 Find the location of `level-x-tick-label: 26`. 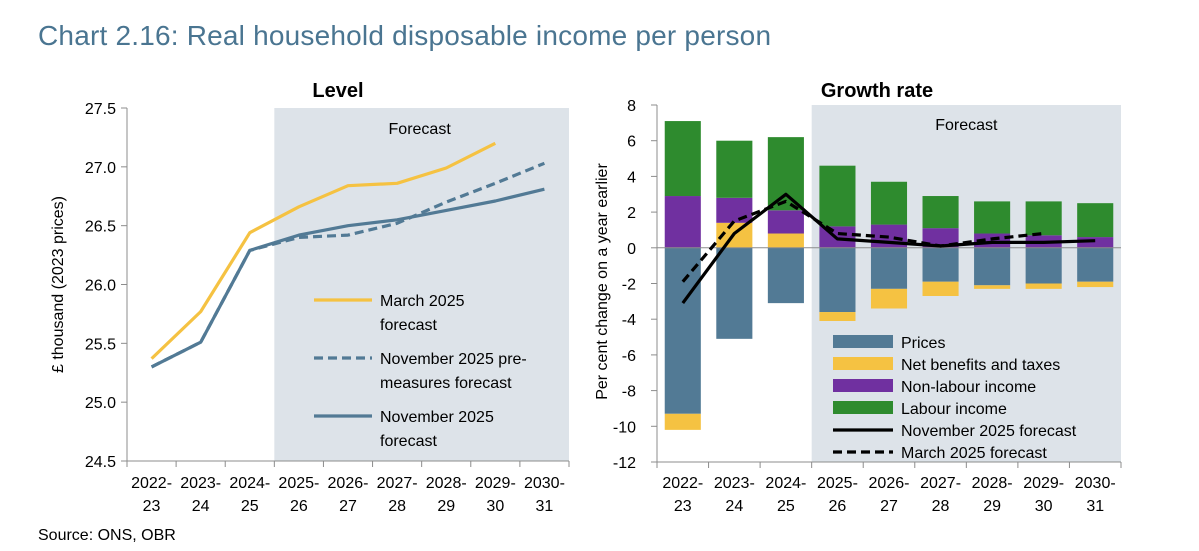

level-x-tick-label: 26 is located at coordinates (299, 506).